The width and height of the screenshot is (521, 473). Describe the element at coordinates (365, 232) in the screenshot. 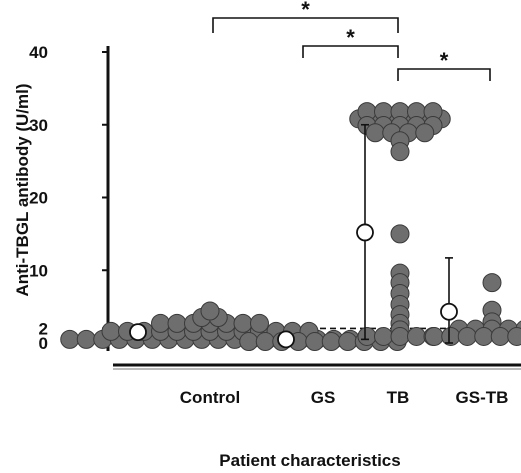

I see `mean-marker-tb` at that location.